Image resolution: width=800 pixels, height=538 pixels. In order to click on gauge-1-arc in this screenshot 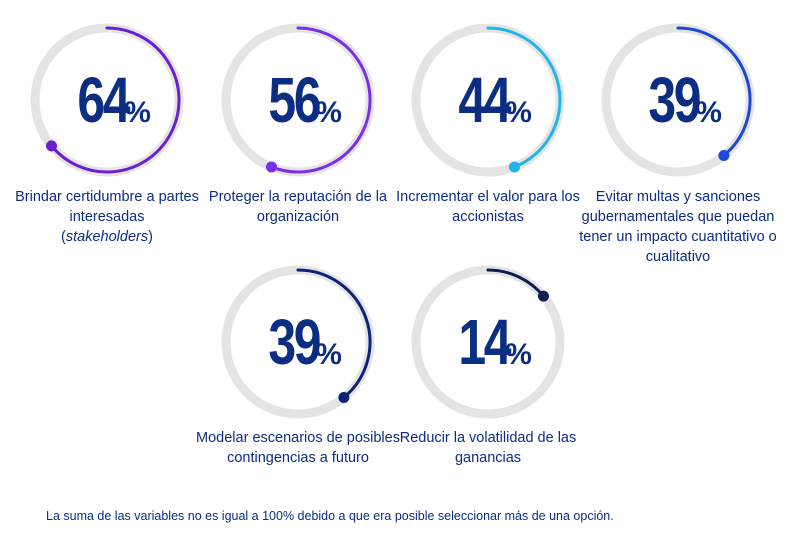, I will do `click(115, 100)`.